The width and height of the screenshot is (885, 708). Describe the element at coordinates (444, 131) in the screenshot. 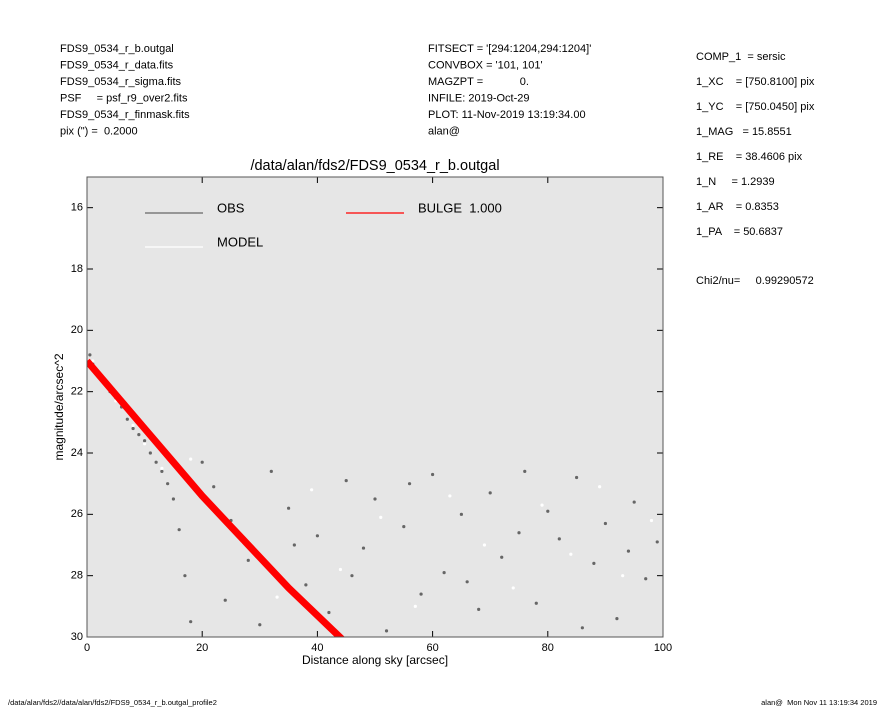

I see `header-middle-line: alan@` at that location.